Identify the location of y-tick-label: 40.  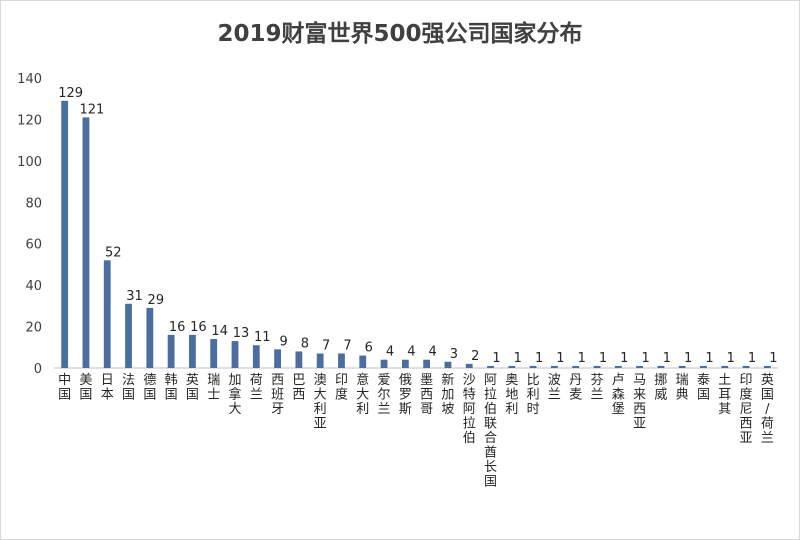
(33, 286).